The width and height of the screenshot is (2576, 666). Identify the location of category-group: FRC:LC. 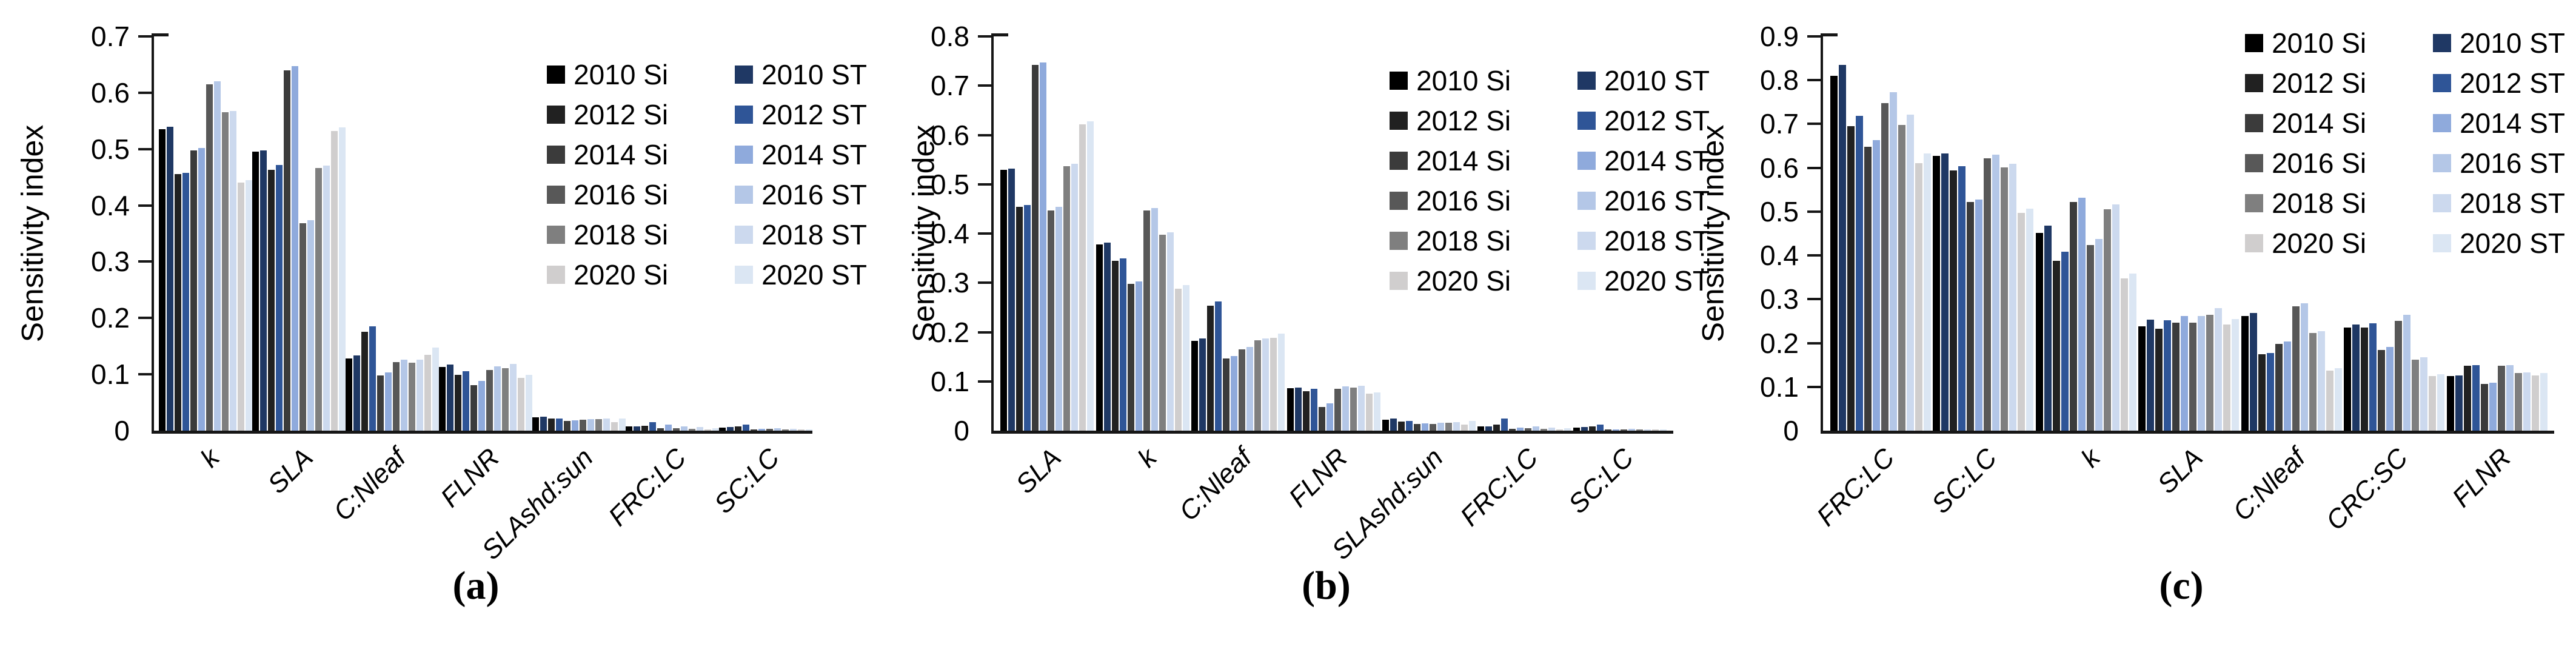
(661, 284).